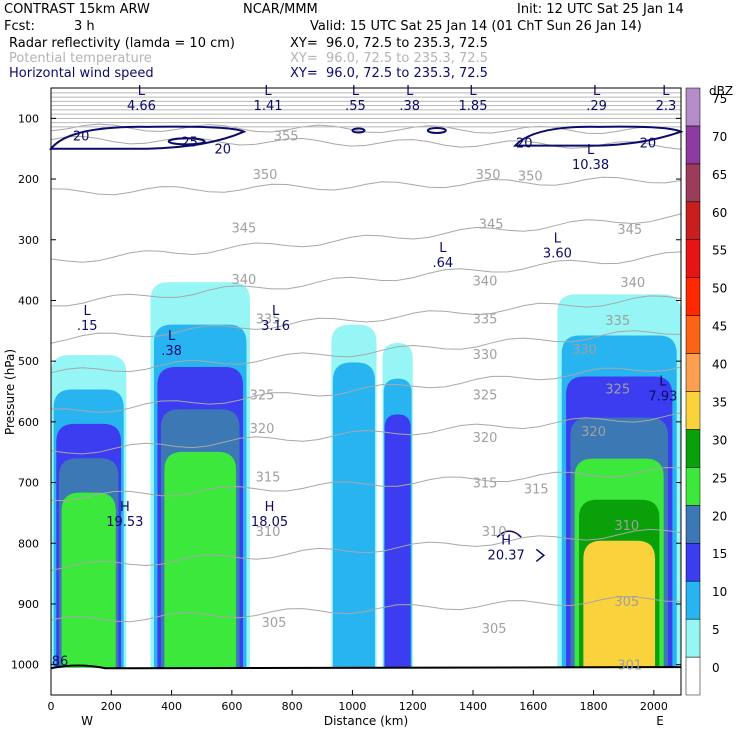 The image size is (740, 740). What do you see at coordinates (719, 137) in the screenshot?
I see `colorbar-tick-label: 70` at bounding box center [719, 137].